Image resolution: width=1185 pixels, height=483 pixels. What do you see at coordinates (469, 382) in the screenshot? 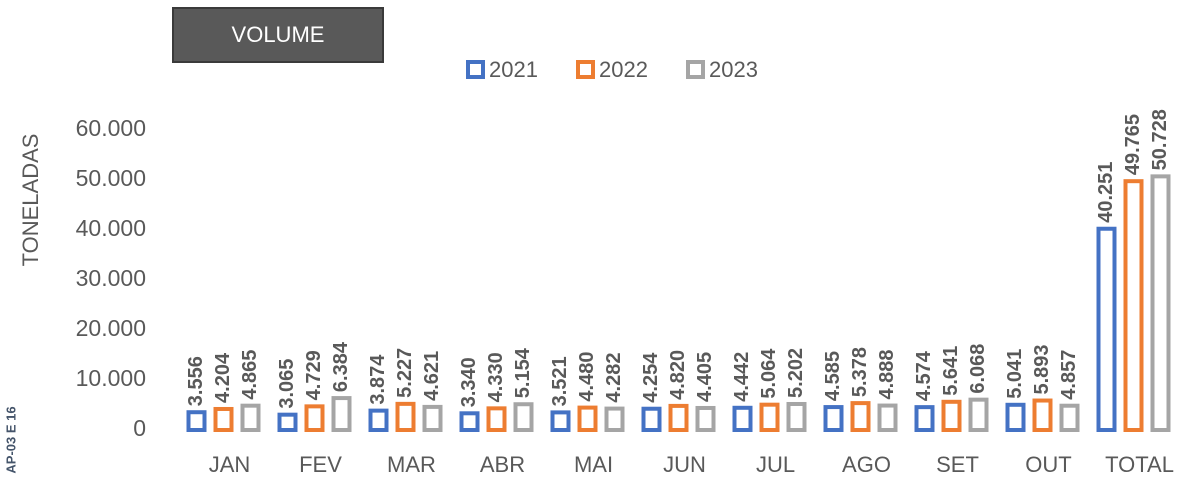
I see `value-label: 3.340` at bounding box center [469, 382].